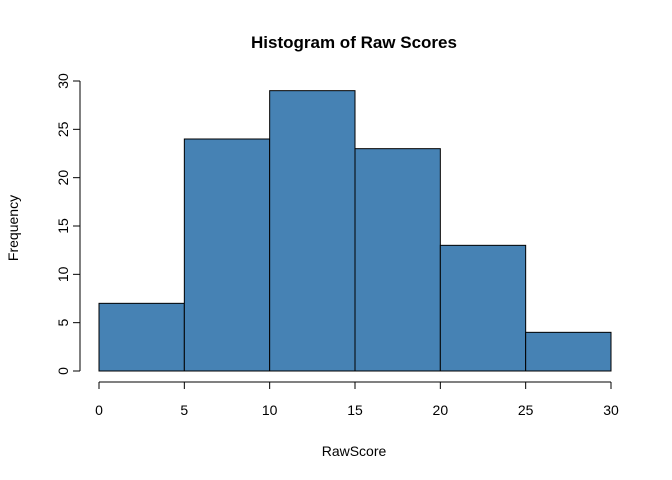 The height and width of the screenshot is (480, 672). Describe the element at coordinates (63, 226) in the screenshot. I see `y-tick-label: 15` at that location.